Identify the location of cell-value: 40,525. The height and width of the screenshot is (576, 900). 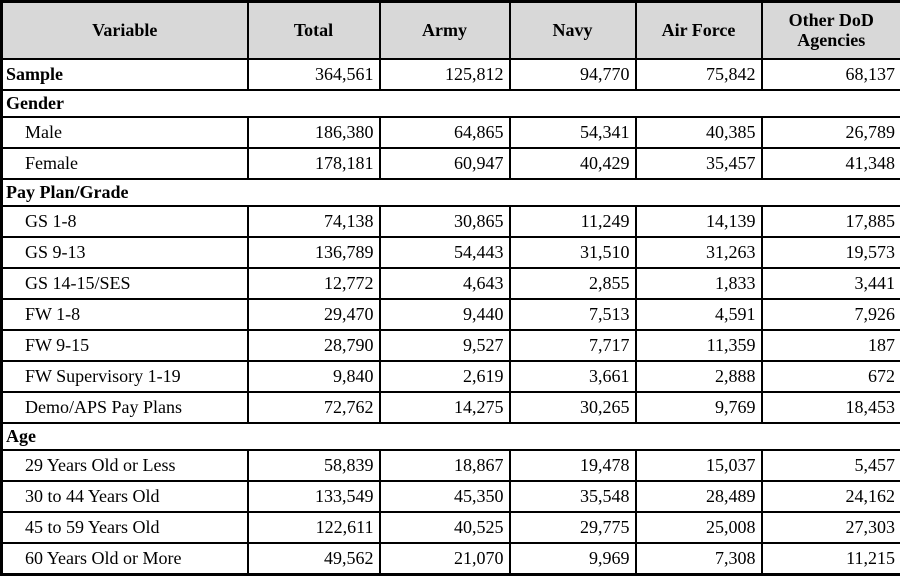
(444, 528).